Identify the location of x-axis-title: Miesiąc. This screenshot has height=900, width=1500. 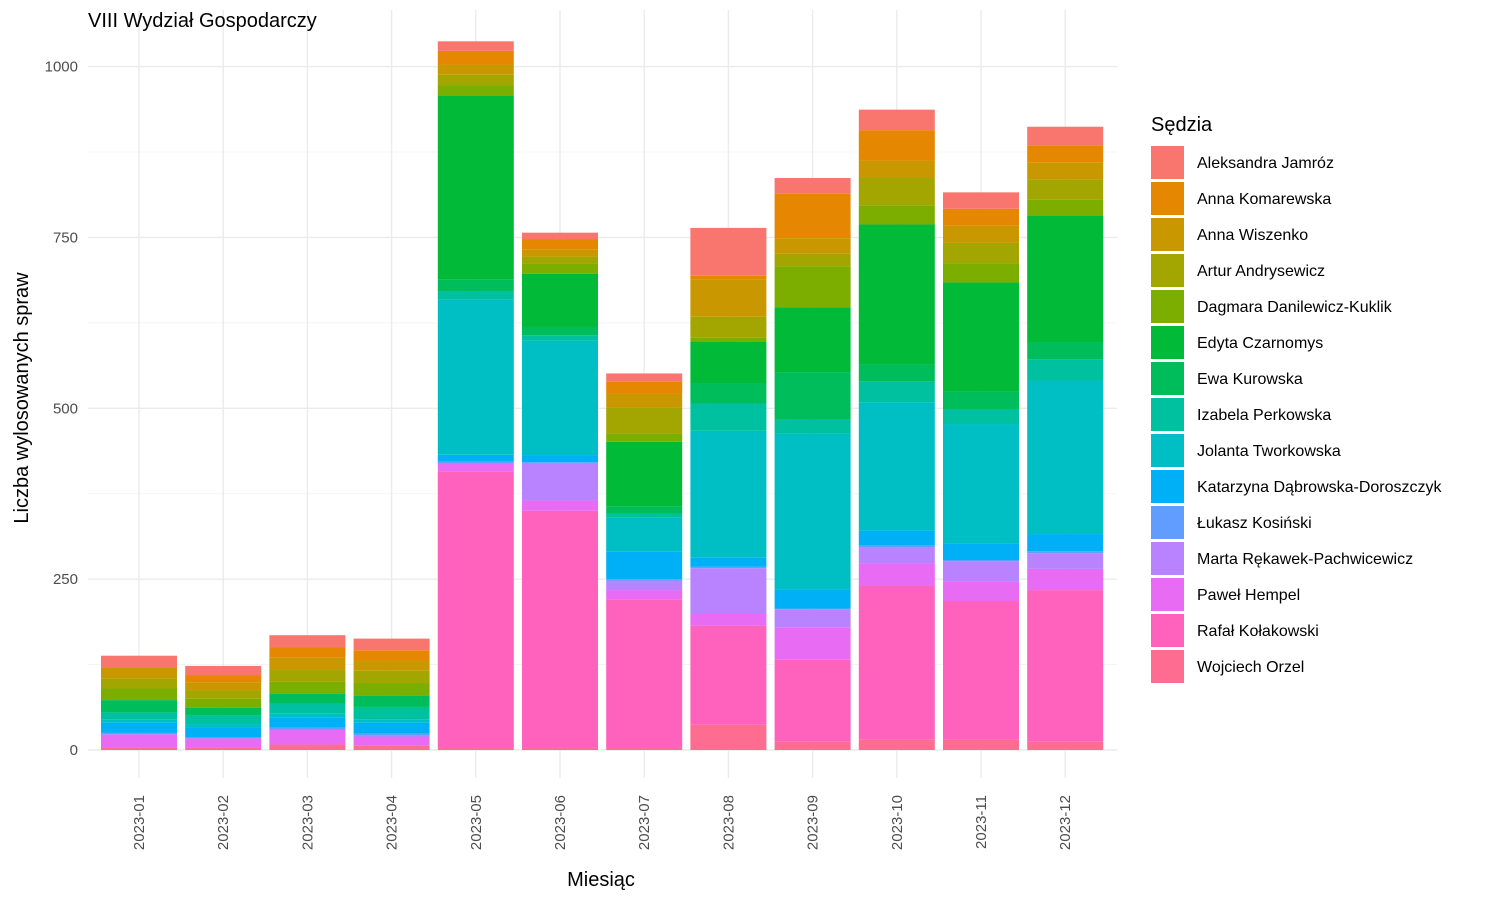
(601, 880).